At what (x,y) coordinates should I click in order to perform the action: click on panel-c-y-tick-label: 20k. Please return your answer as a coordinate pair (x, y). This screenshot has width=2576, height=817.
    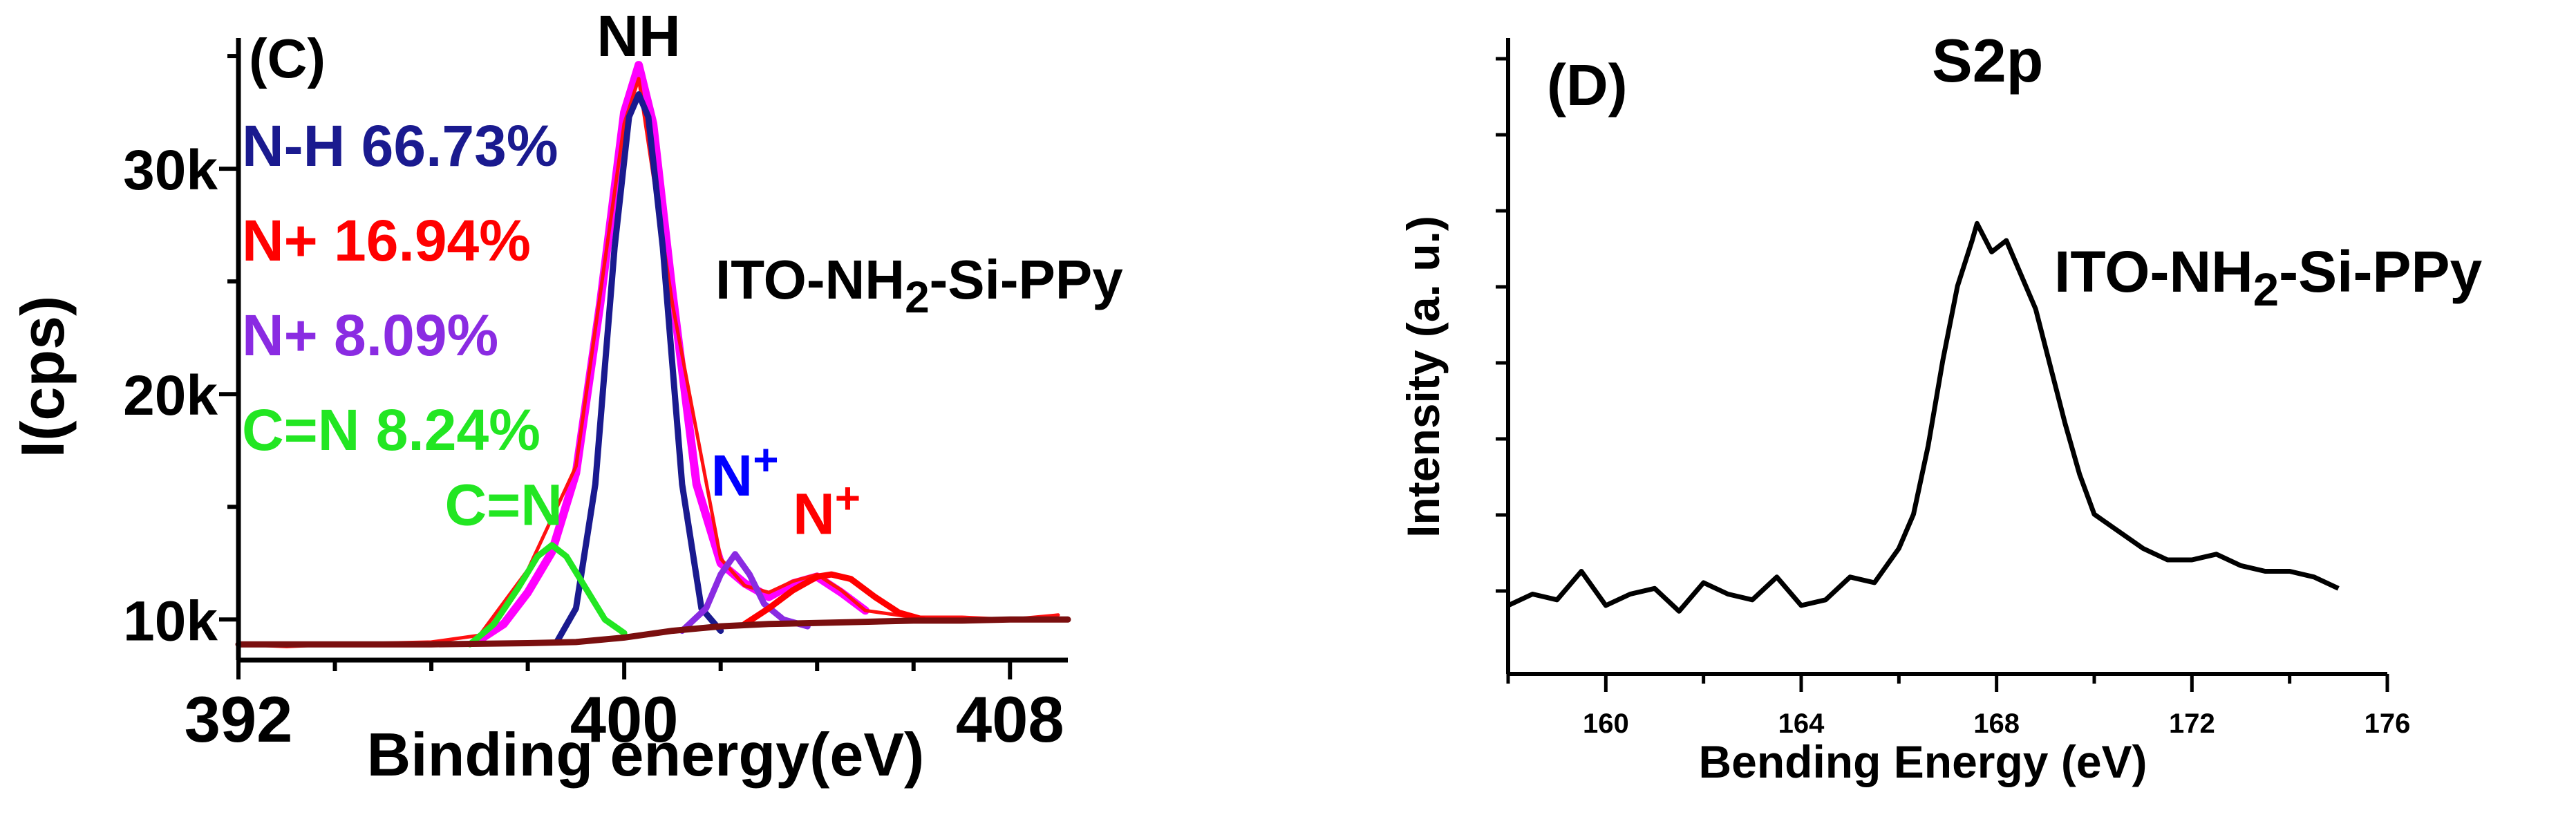
    Looking at the image, I should click on (170, 396).